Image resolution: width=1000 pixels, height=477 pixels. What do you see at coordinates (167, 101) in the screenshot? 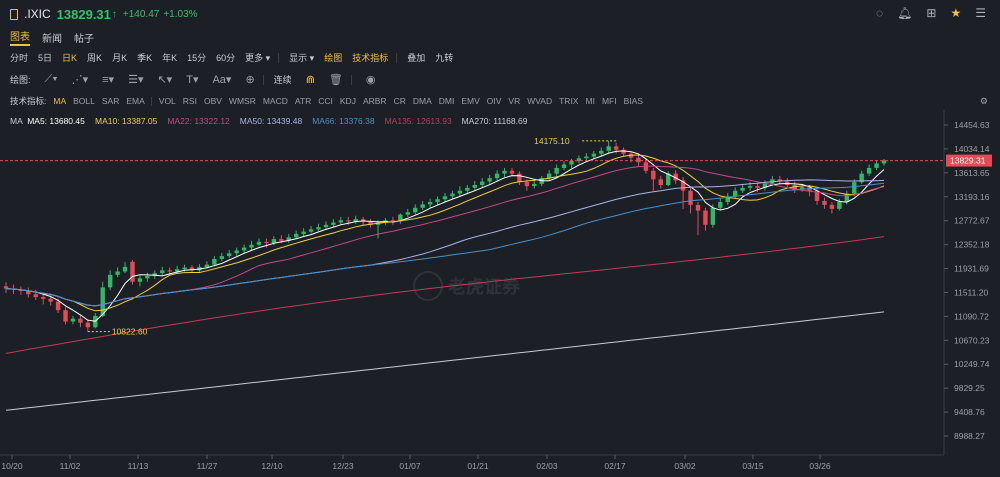
I see `indicator-vol: VOL` at bounding box center [167, 101].